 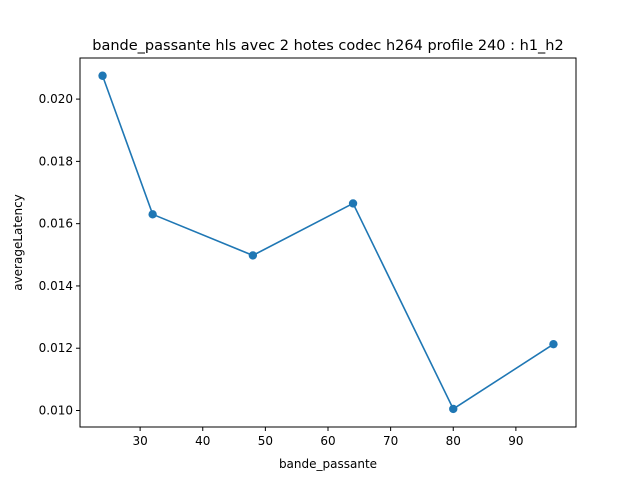 What do you see at coordinates (59, 254) in the screenshot?
I see `y-axis: 0.010 0.012 0.014 0.016 0.018 0.020` at bounding box center [59, 254].